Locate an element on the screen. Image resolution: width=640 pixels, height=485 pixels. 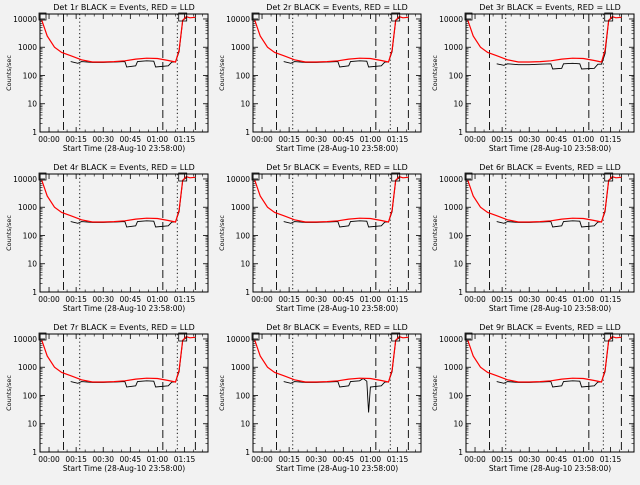
plot-title: Det 5r BLACK = Events, RED = LLD is located at coordinates (337, 167).